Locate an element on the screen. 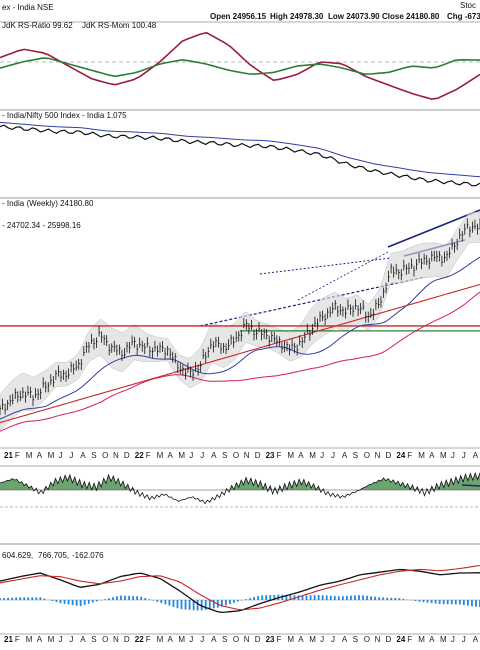  trendline-upper is located at coordinates (433, 228).